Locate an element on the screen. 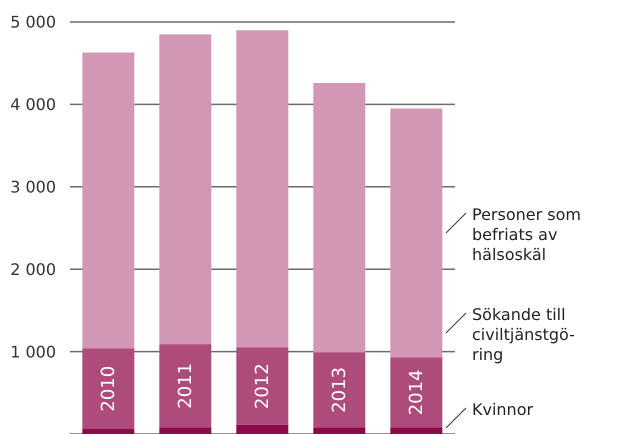  x-tick-label: 2013 is located at coordinates (339, 390).